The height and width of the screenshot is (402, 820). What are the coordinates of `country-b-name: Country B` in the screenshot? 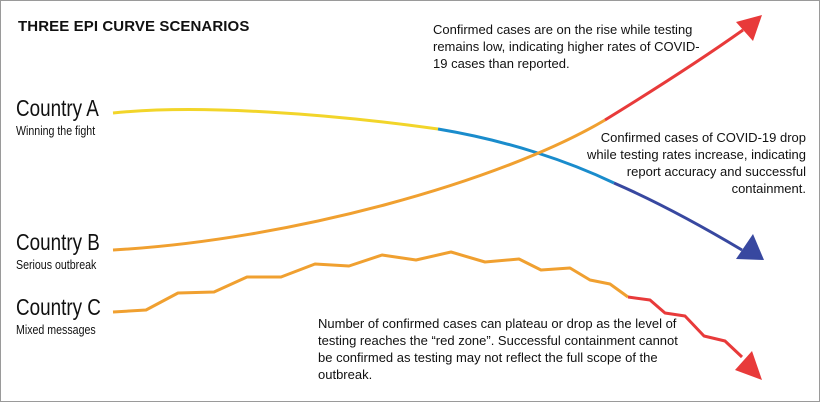 It's located at (58, 242).